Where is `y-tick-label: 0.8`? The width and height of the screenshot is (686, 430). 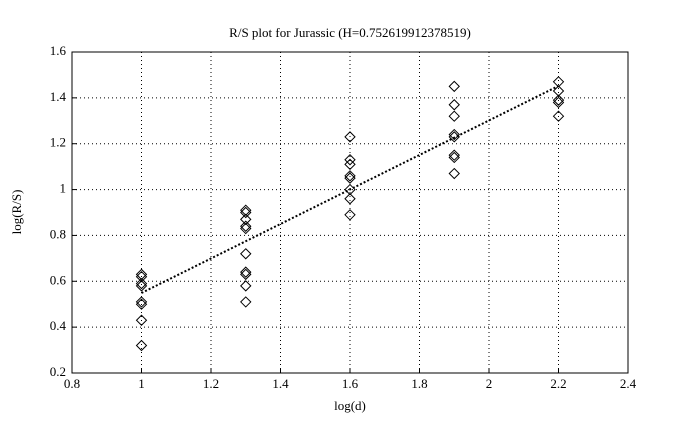 y-tick-label: 0.8 is located at coordinates (58, 233).